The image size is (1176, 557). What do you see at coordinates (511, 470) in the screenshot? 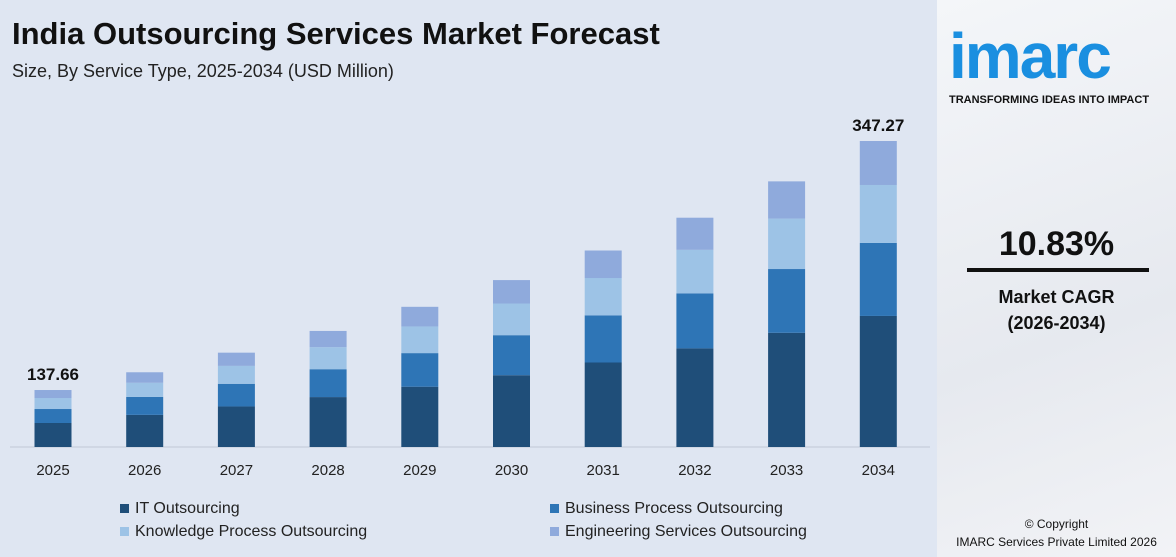
I see `x-tick-label: 2030` at bounding box center [511, 470].